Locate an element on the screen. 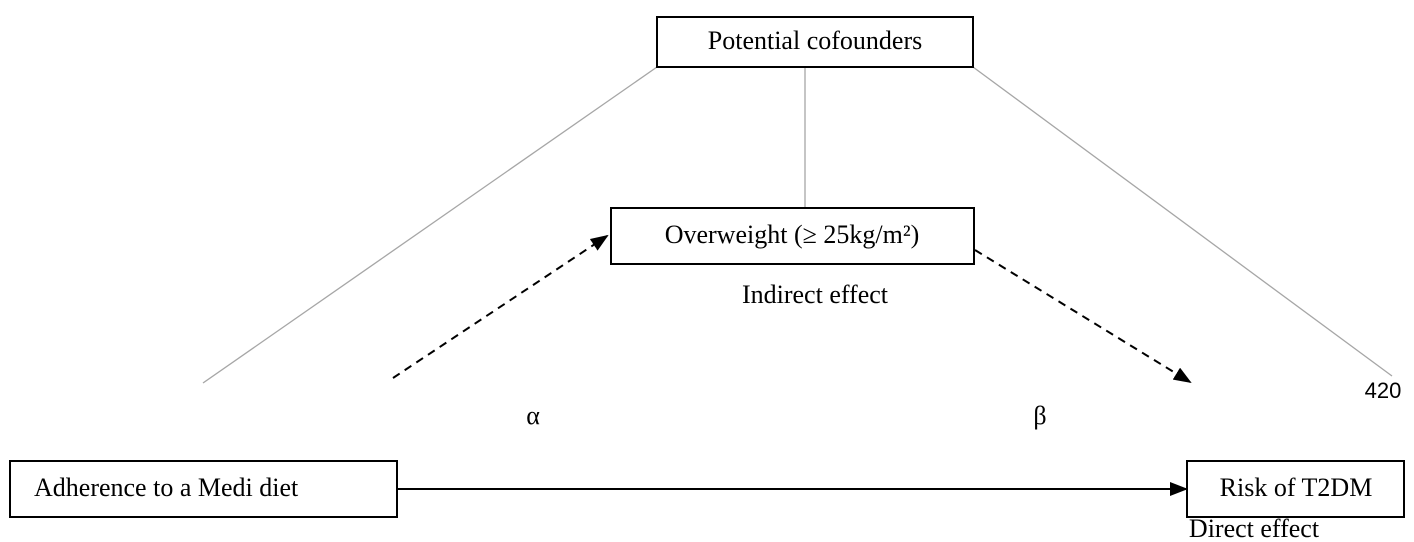 This screenshot has width=1414, height=542. page-number: 420 is located at coordinates (1383, 390).